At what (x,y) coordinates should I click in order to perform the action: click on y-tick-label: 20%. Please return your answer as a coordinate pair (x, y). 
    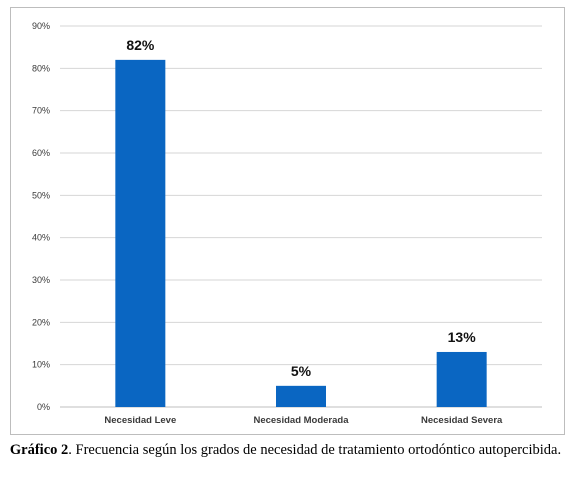
    Looking at the image, I should click on (41, 322).